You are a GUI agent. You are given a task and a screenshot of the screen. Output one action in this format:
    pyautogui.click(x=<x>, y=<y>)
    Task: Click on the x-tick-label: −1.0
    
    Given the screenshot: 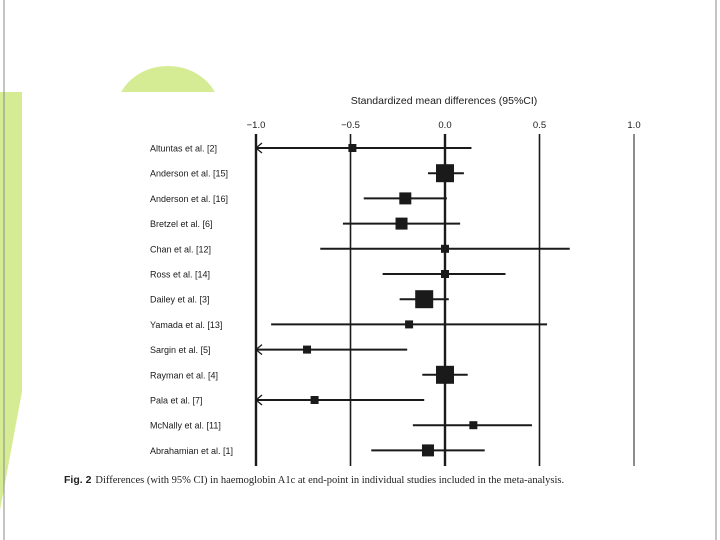 What is the action you would take?
    pyautogui.click(x=256, y=125)
    